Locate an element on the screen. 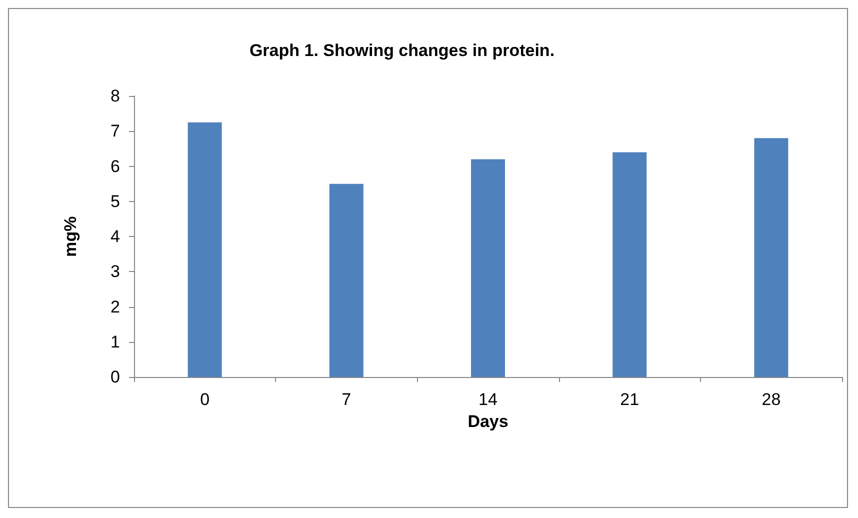 The height and width of the screenshot is (518, 858). x-tick-label: 0 is located at coordinates (205, 399).